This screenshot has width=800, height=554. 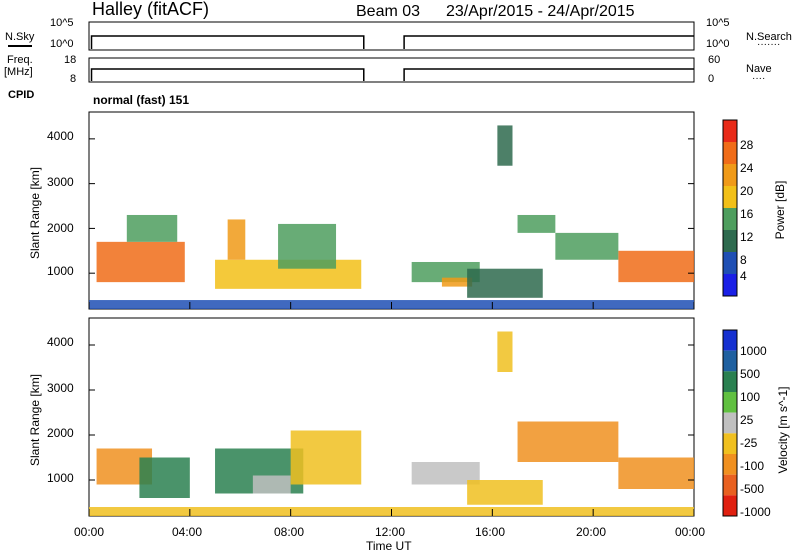 I want to click on nave-label: Nave, so click(x=759, y=69).